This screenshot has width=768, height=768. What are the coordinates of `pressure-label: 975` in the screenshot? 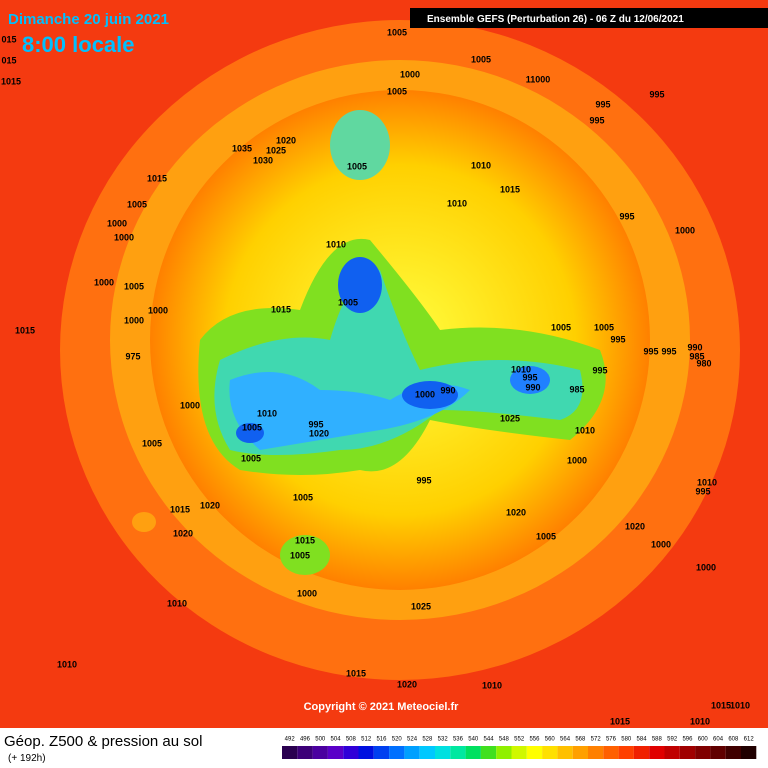 It's located at (132, 356).